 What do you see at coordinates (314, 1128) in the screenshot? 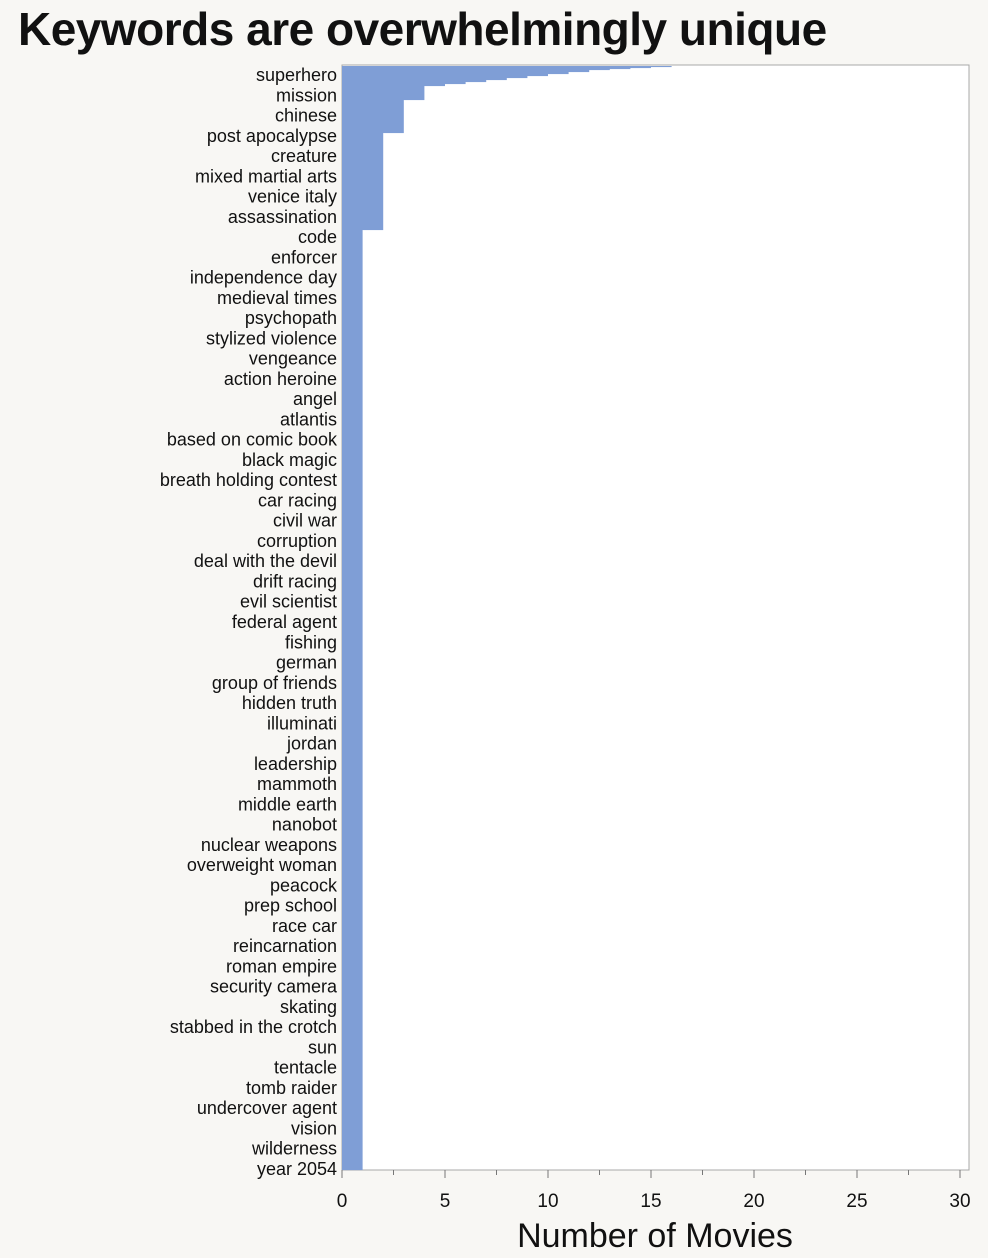
I see `y-tick-label: vision` at bounding box center [314, 1128].